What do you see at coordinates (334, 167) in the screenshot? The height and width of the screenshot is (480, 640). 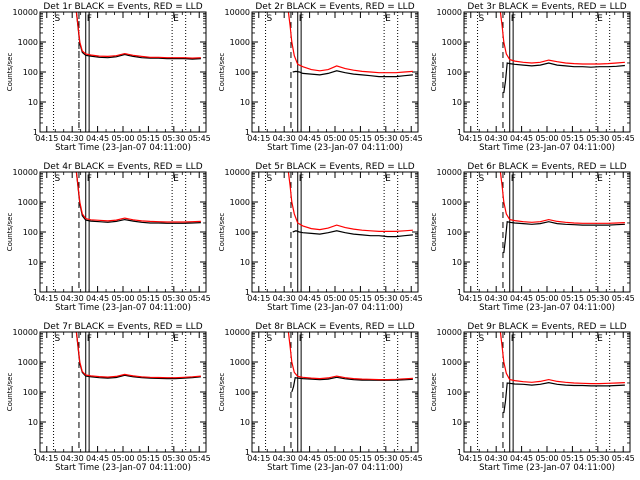 I see `chart-title: Det 5r BLACK = Events, RED = LLD` at bounding box center [334, 167].